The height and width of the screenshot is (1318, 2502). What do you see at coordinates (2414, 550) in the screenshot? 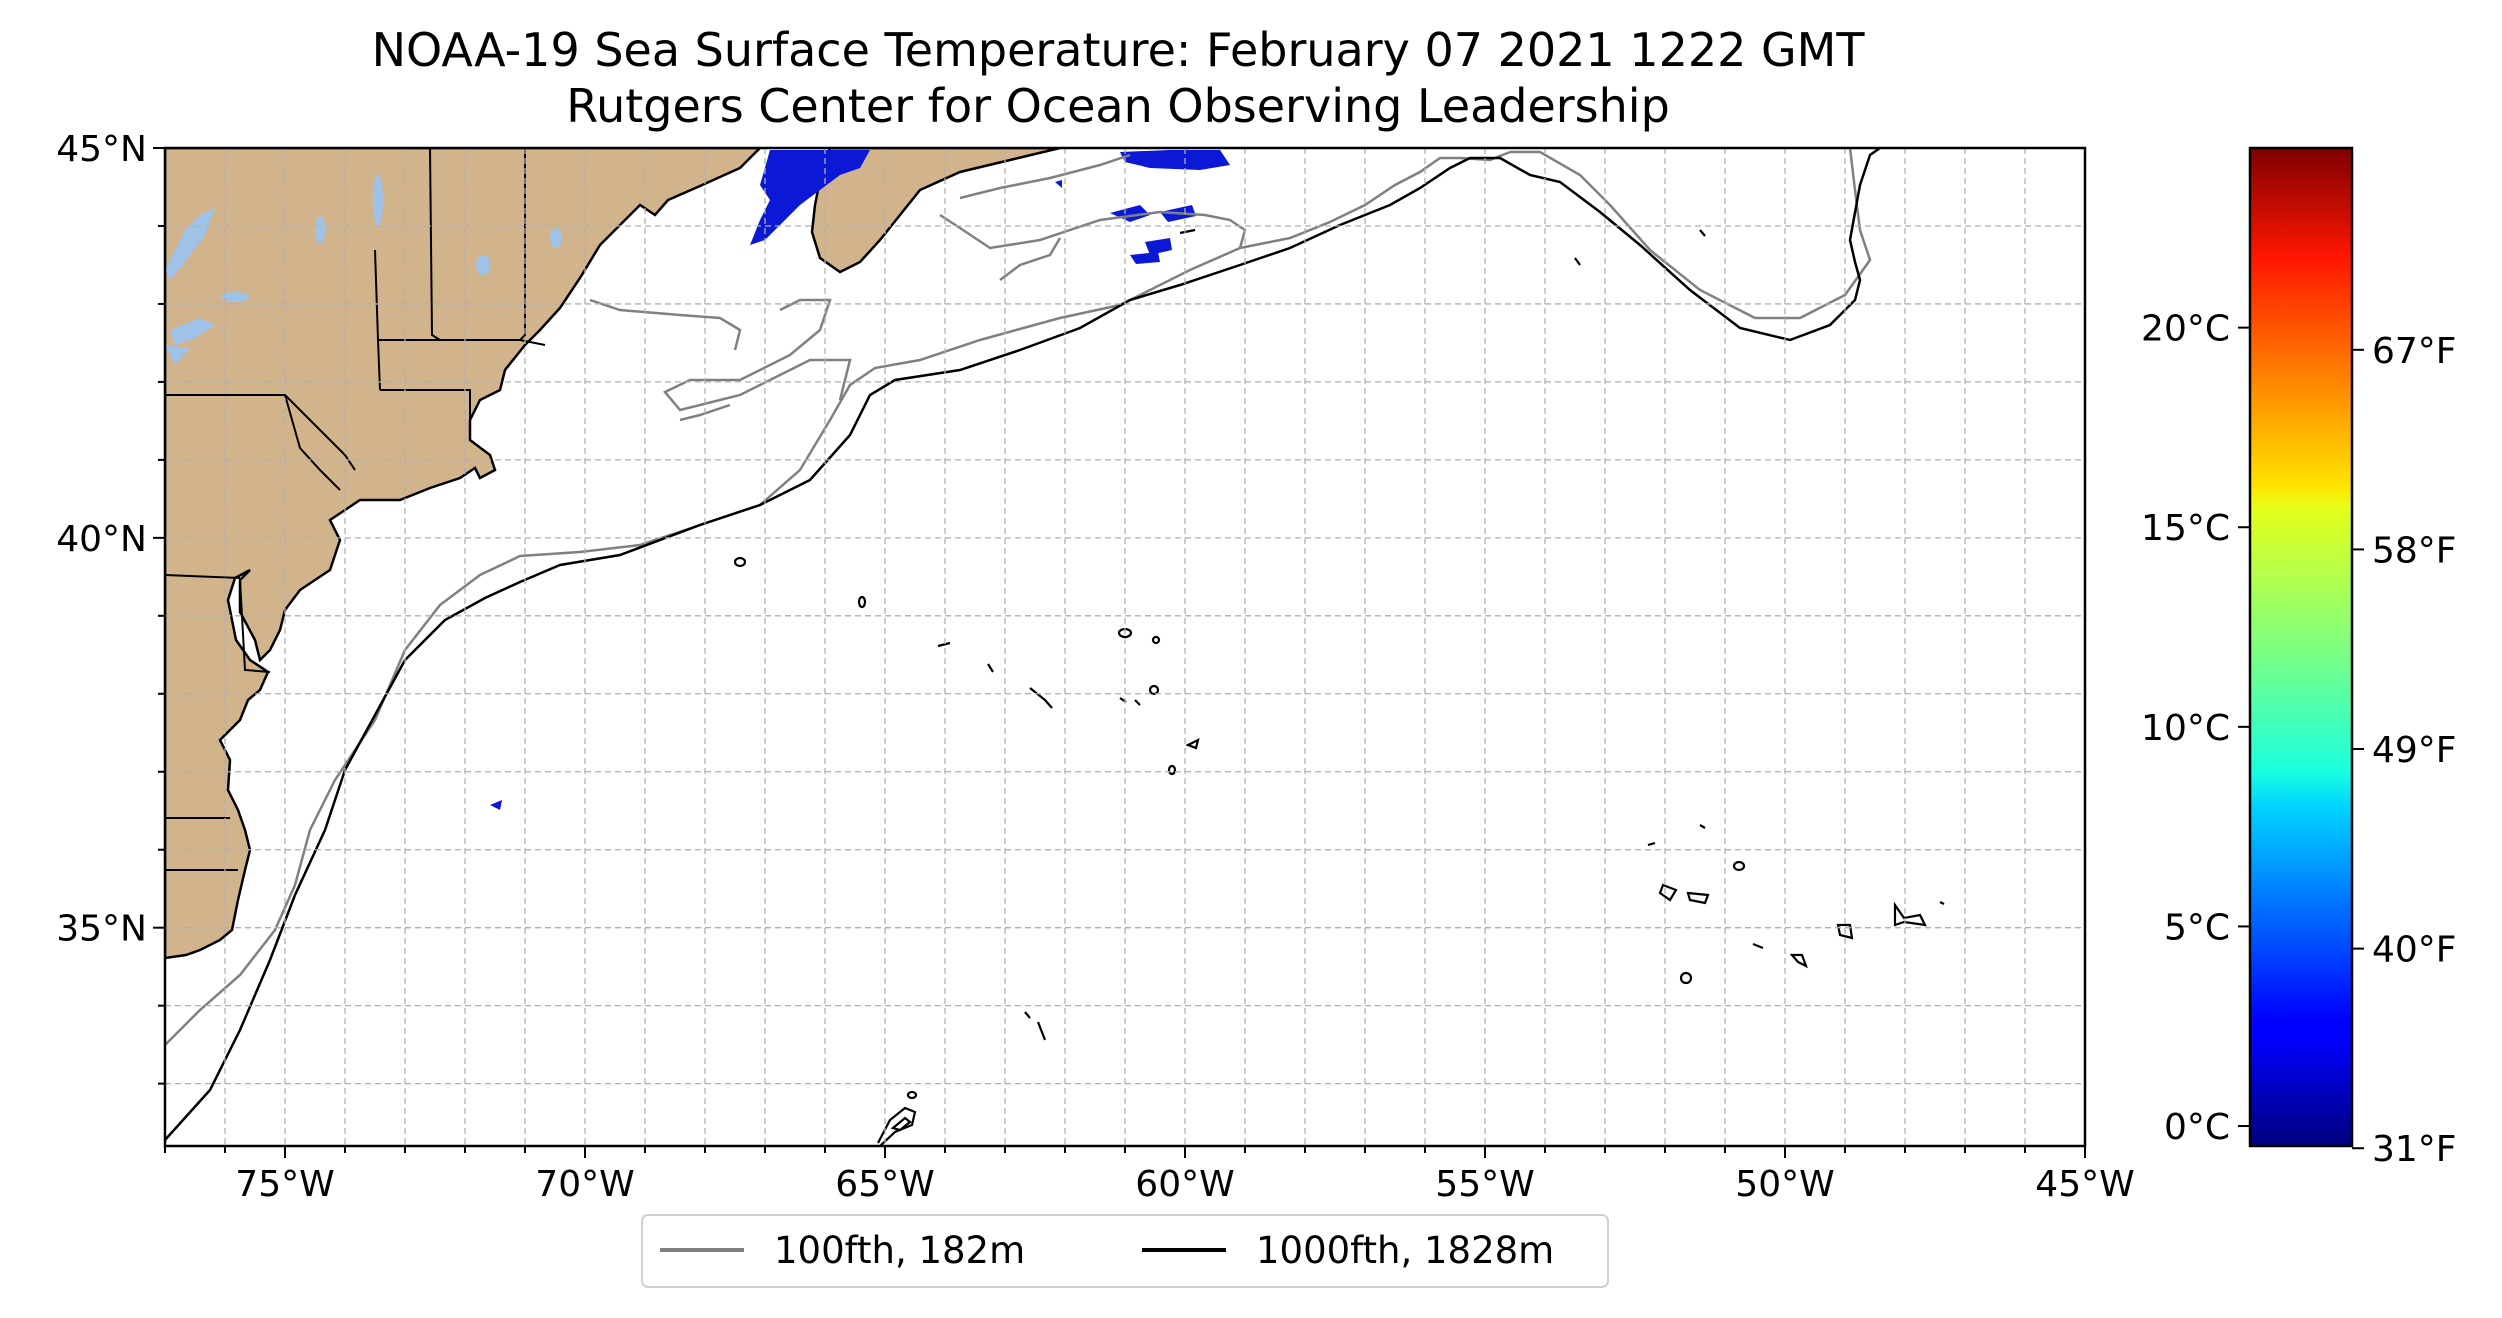
I see `colorbar-f-label: 58°F` at bounding box center [2414, 550].